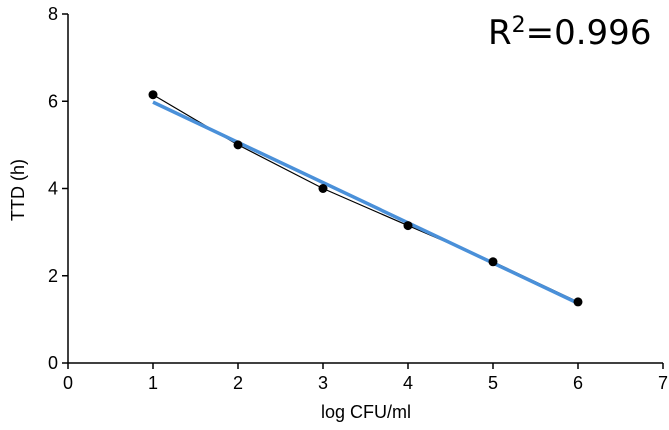 The image size is (669, 430). I want to click on y-ticks: 0 2 4 6 8, so click(58, 188).